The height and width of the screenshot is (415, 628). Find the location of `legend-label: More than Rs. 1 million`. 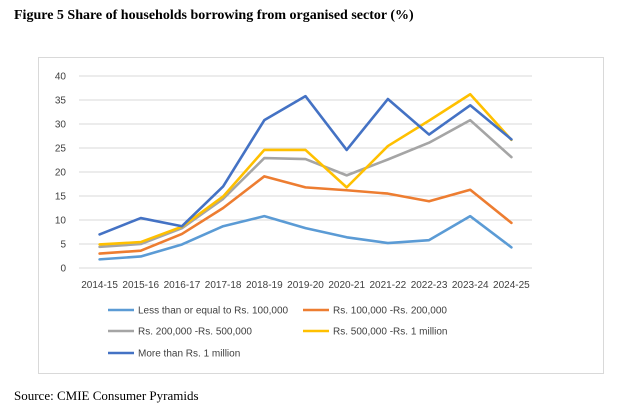

legend-label: More than Rs. 1 million is located at coordinates (189, 354).